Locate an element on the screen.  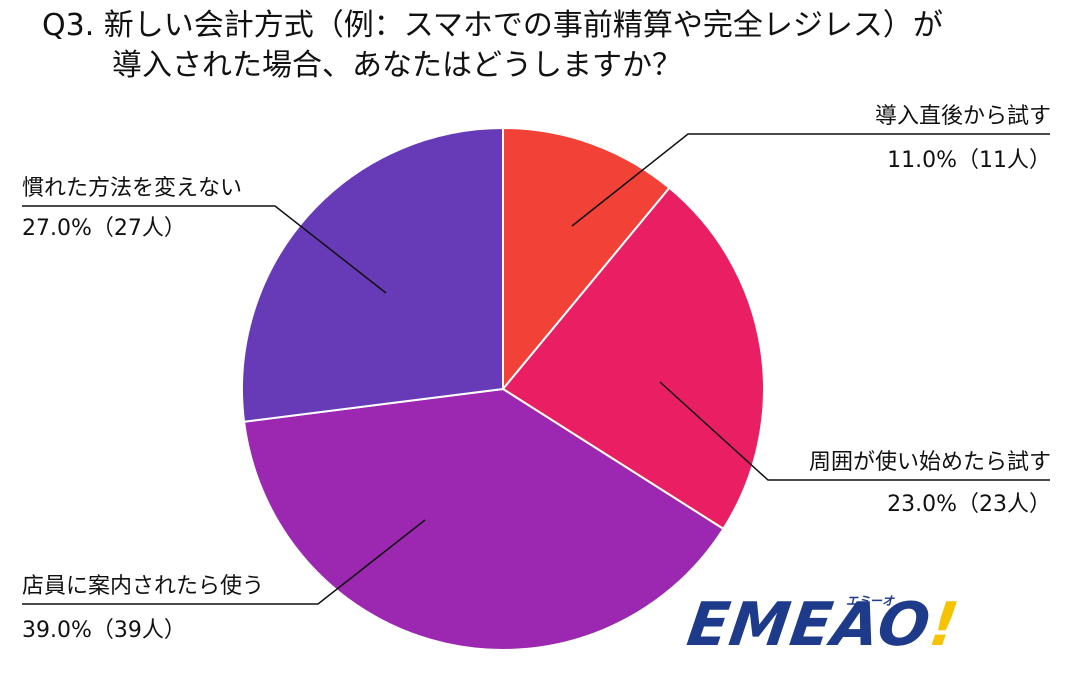
label-slice-3-value: 39.0%（39人） is located at coordinates (104, 630).